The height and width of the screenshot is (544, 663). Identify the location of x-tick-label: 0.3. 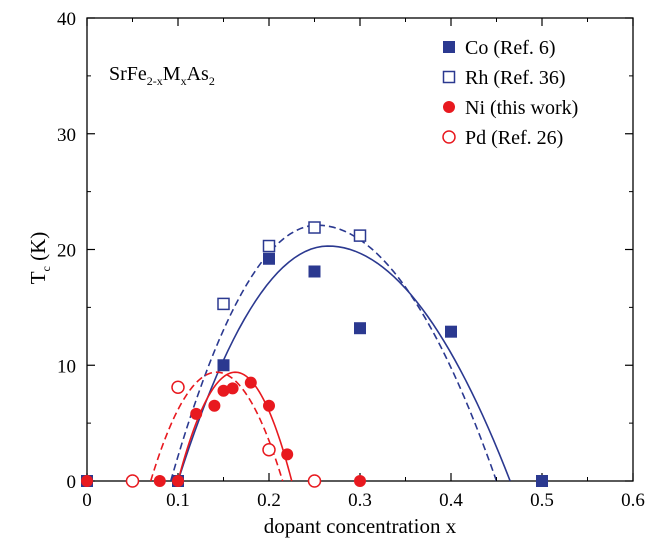
(360, 500).